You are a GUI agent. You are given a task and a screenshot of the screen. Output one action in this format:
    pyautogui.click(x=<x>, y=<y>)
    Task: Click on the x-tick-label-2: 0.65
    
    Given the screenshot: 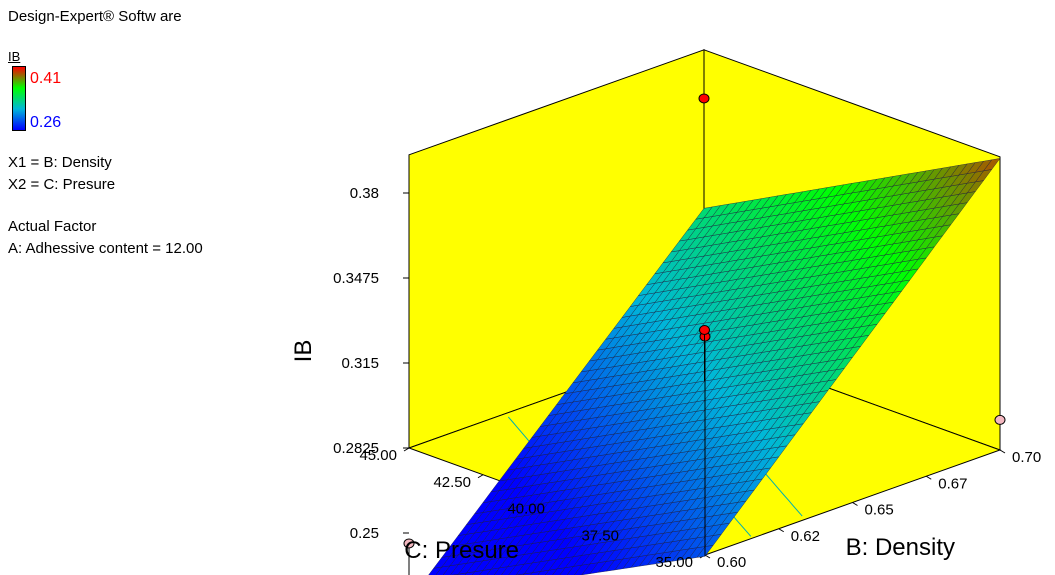 What is the action you would take?
    pyautogui.click(x=879, y=510)
    